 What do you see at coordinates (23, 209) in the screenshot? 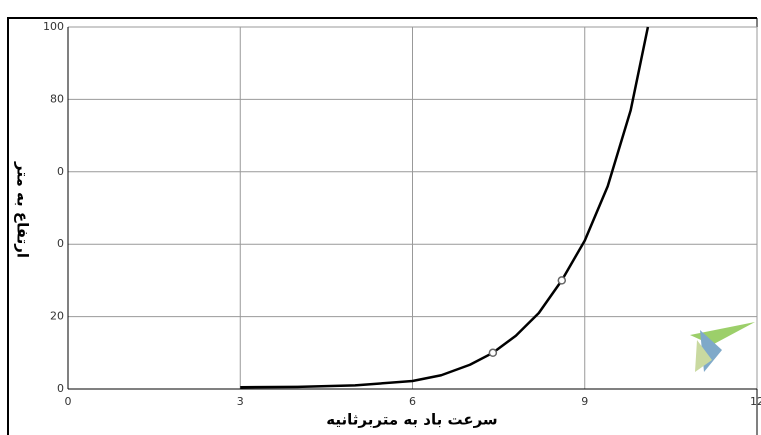
I see `y-axis-label: ارتفاع به متر` at bounding box center [23, 209].